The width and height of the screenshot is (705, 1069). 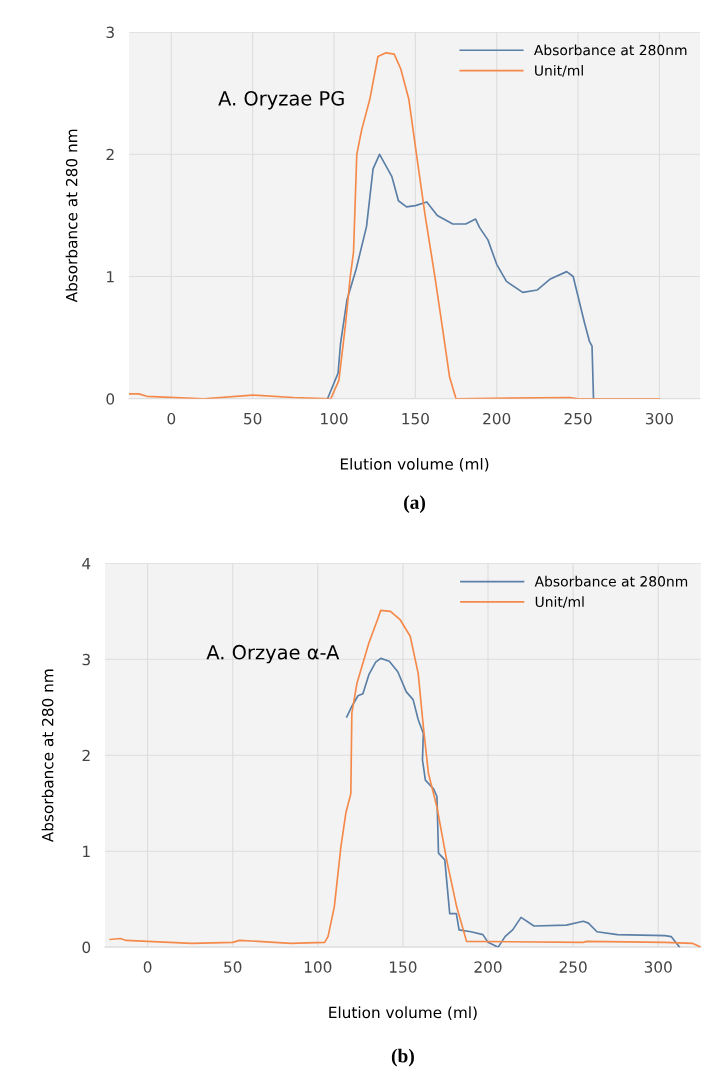 I want to click on annotation: A. Oryzae PG, so click(x=281, y=100).